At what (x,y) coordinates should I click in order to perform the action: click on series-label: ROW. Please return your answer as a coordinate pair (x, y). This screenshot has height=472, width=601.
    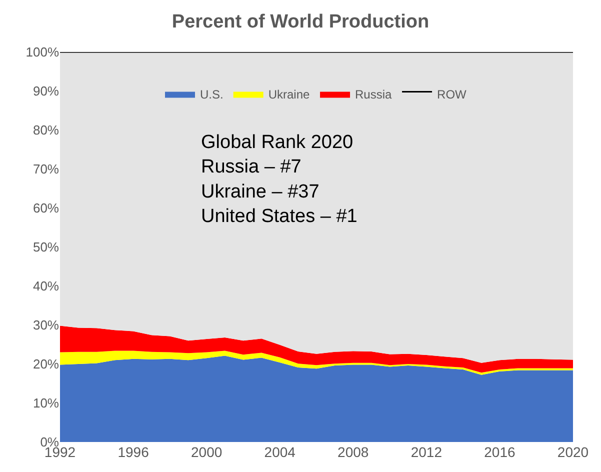
    Looking at the image, I should click on (452, 94).